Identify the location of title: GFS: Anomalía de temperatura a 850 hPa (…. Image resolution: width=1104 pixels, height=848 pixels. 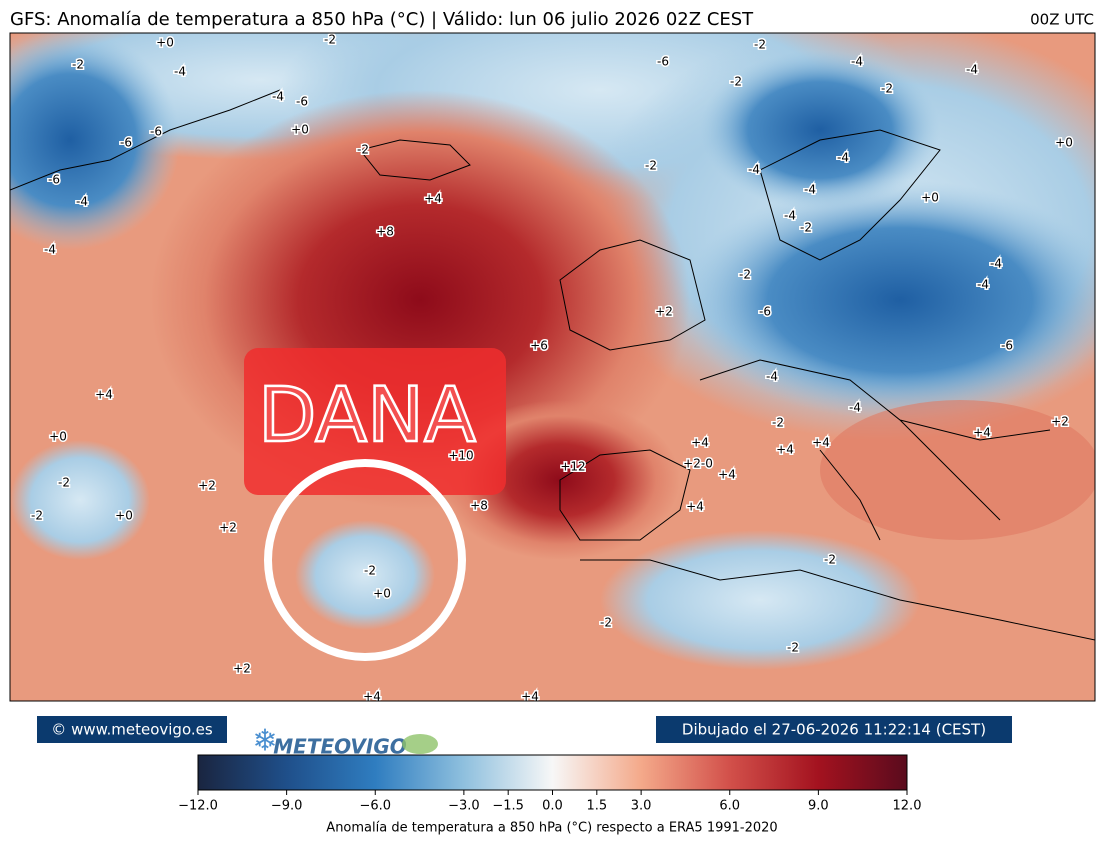
(382, 19).